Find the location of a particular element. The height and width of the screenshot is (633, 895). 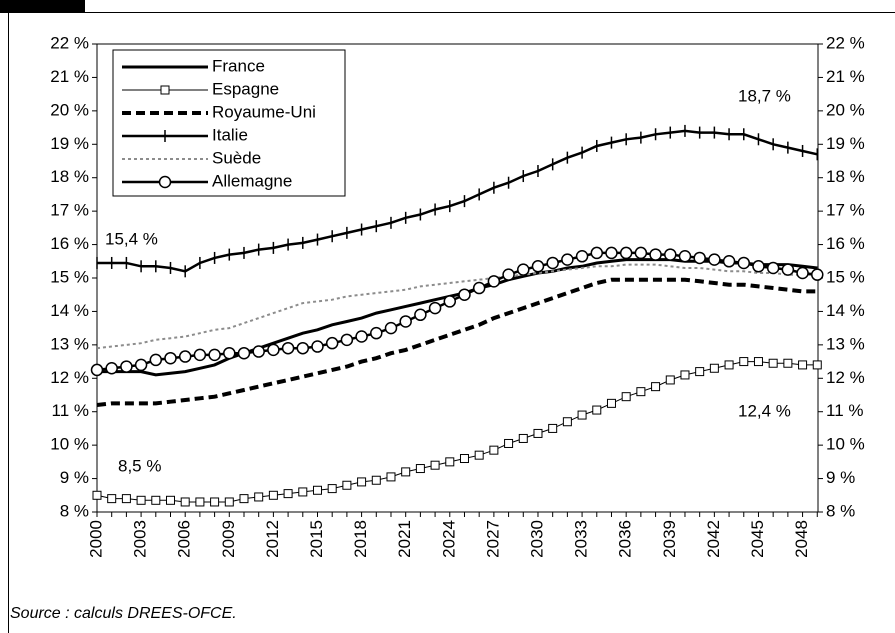

y2-tick-label: 19 % is located at coordinates (845, 143).